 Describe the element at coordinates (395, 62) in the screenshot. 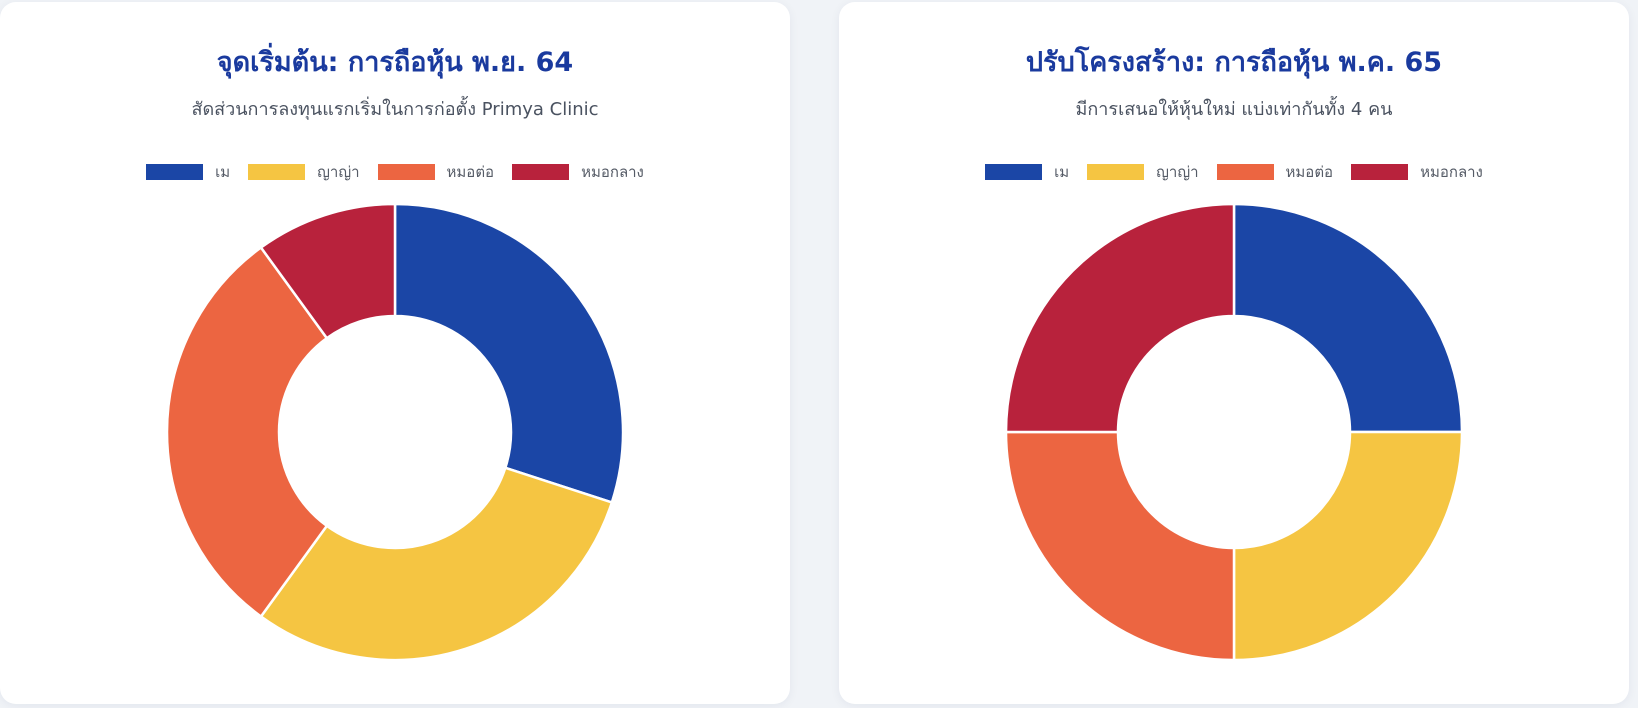

I see `chart-title: จุดเริ่มต้น: การถือหุ้น พ.ย. 64` at that location.